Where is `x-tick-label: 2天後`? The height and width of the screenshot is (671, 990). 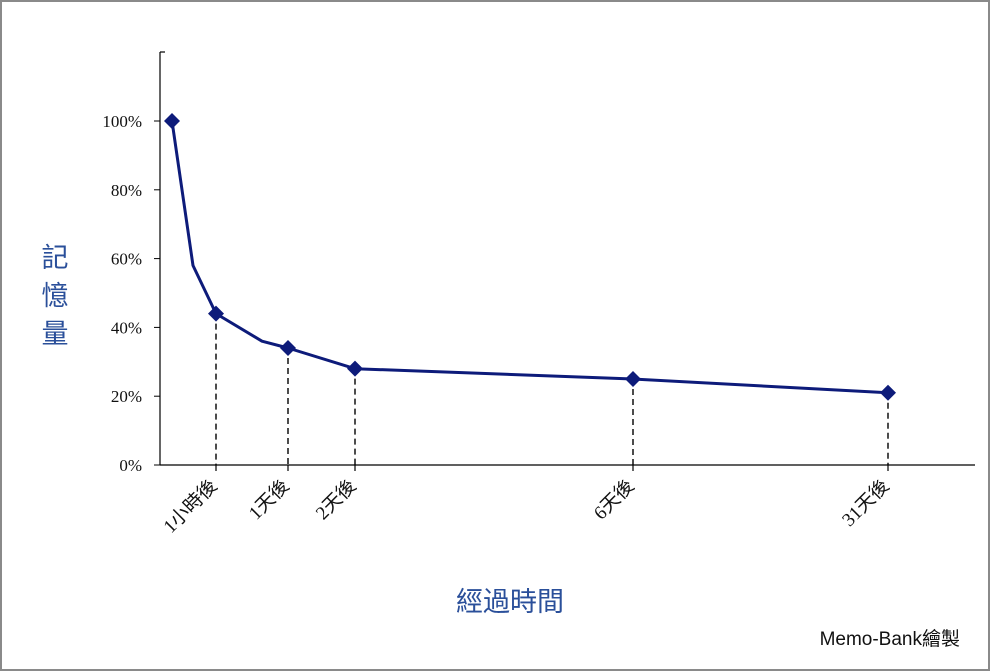
x-tick-label: 2天後 is located at coordinates (335, 499).